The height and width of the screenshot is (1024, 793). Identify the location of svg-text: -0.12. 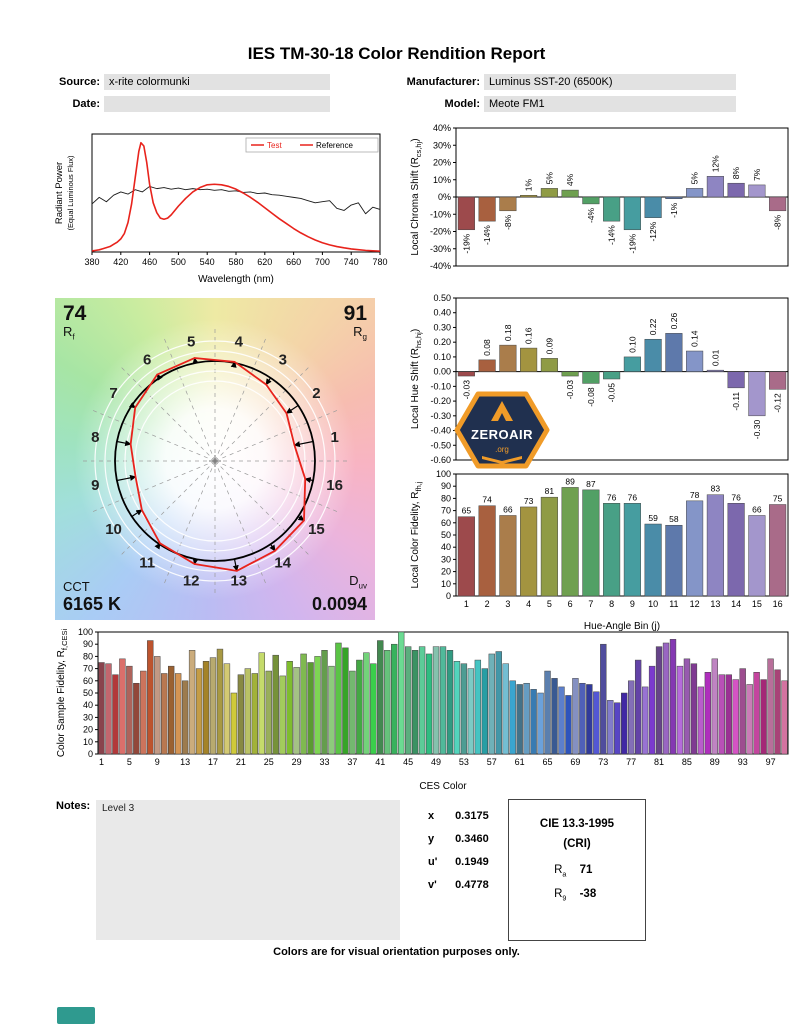
(778, 403).